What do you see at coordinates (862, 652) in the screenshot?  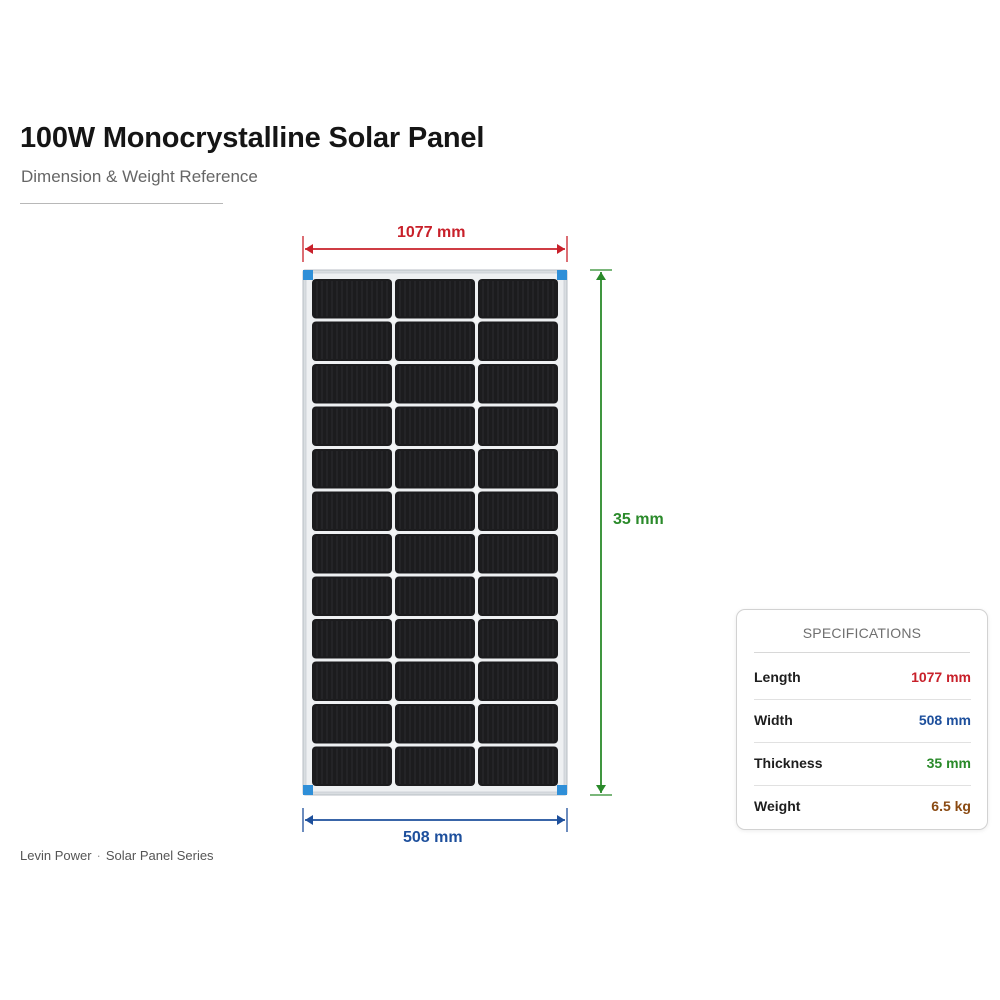 I see `specifications-divider` at bounding box center [862, 652].